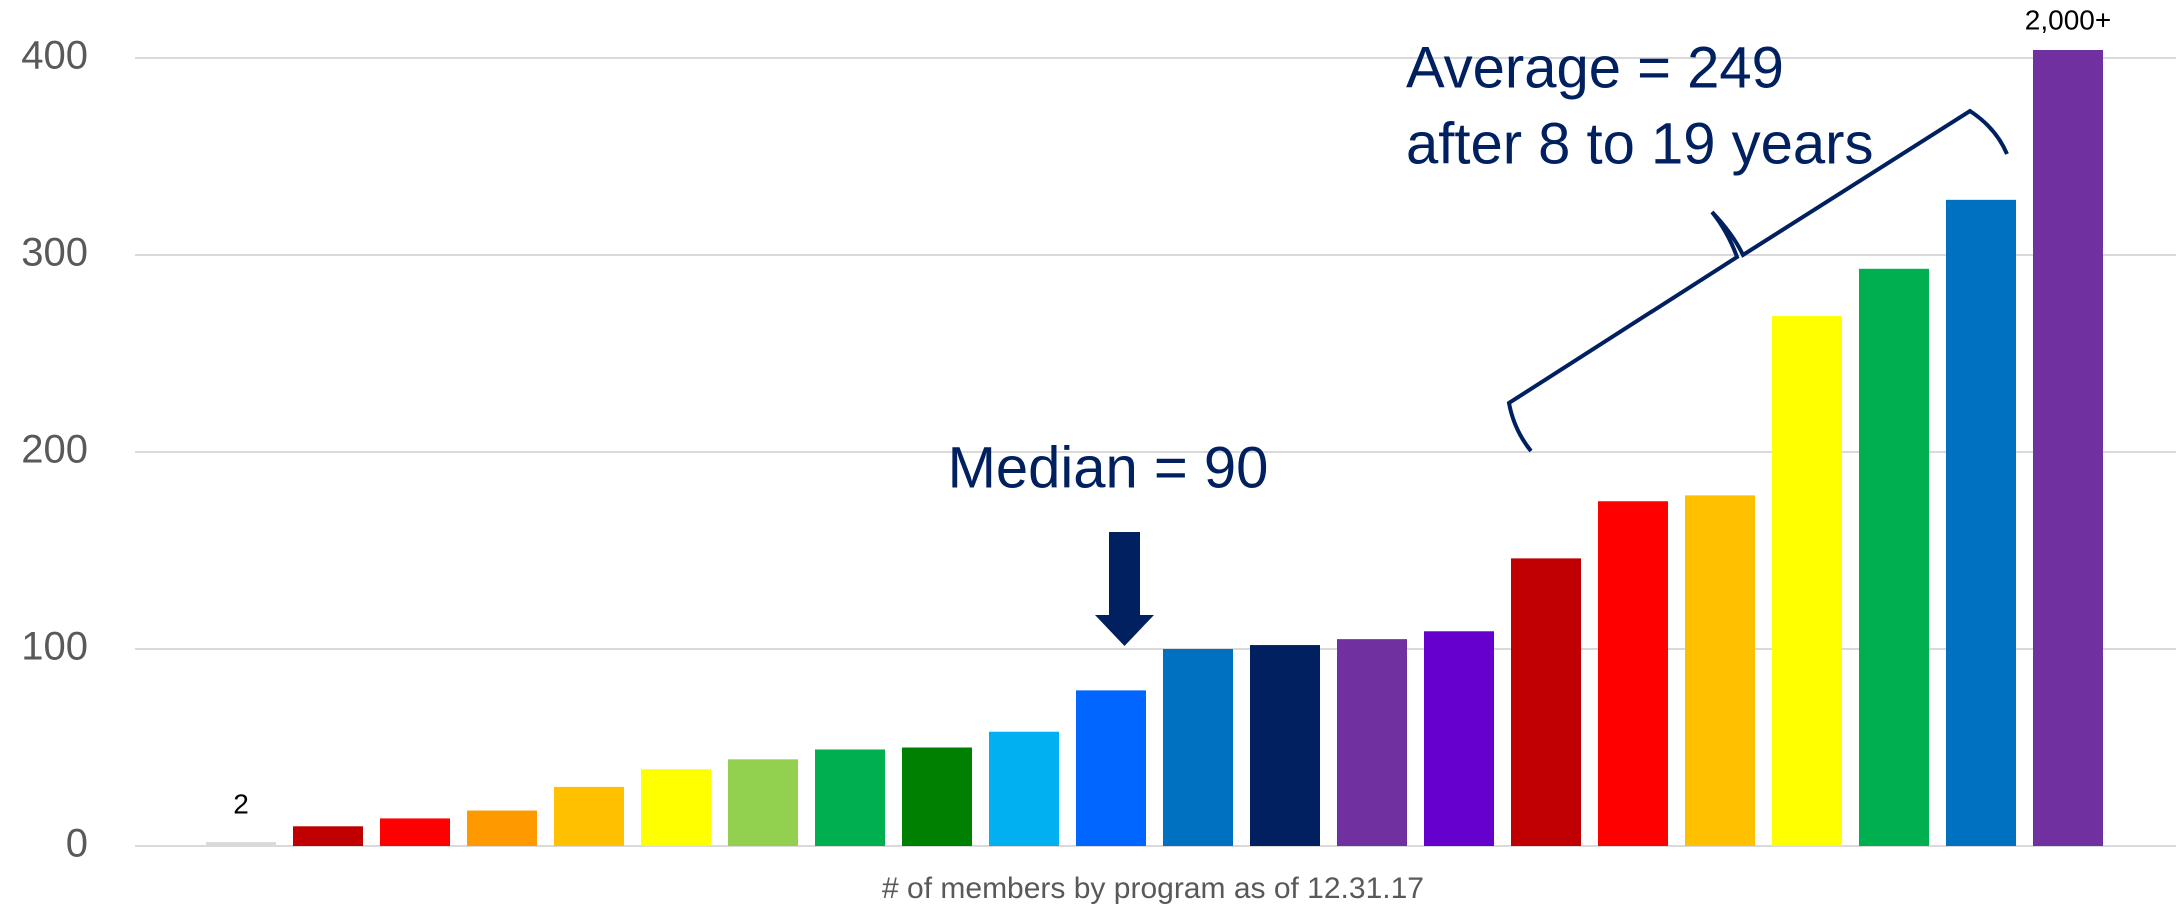 This screenshot has height=912, width=2183. I want to click on y-tick-label: 400, so click(54, 56).